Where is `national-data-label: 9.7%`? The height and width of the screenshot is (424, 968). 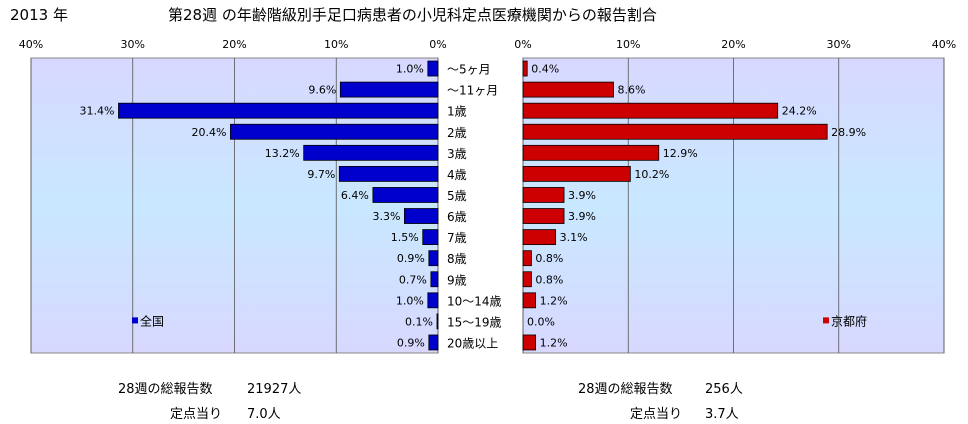 national-data-label: 9.7% is located at coordinates (321, 174).